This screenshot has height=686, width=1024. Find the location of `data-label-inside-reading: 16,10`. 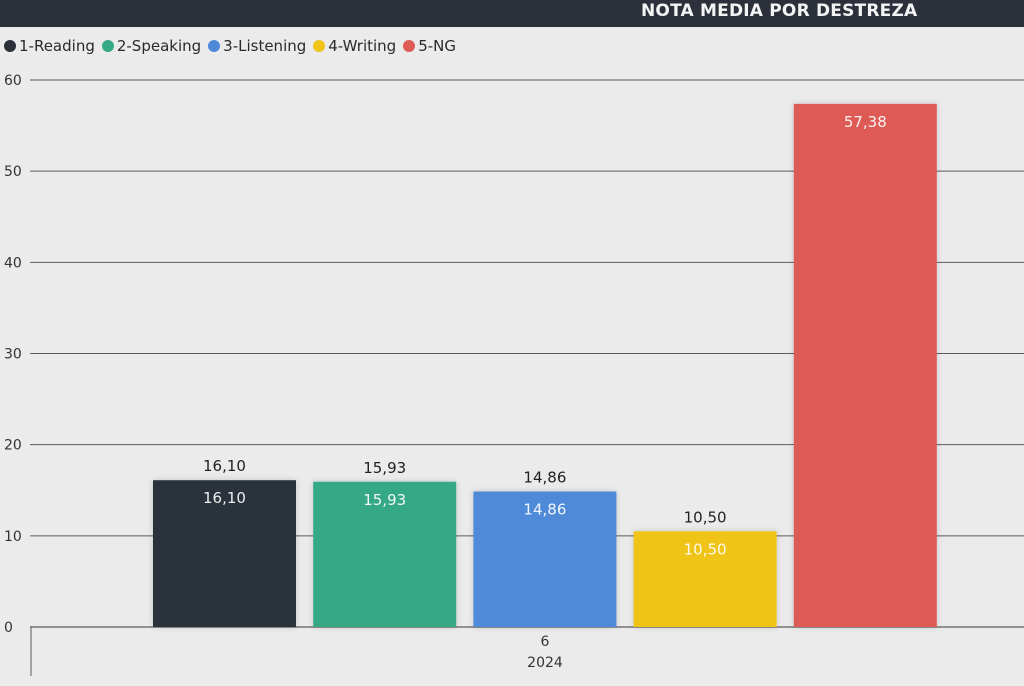

data-label-inside-reading: 16,10 is located at coordinates (224, 498).